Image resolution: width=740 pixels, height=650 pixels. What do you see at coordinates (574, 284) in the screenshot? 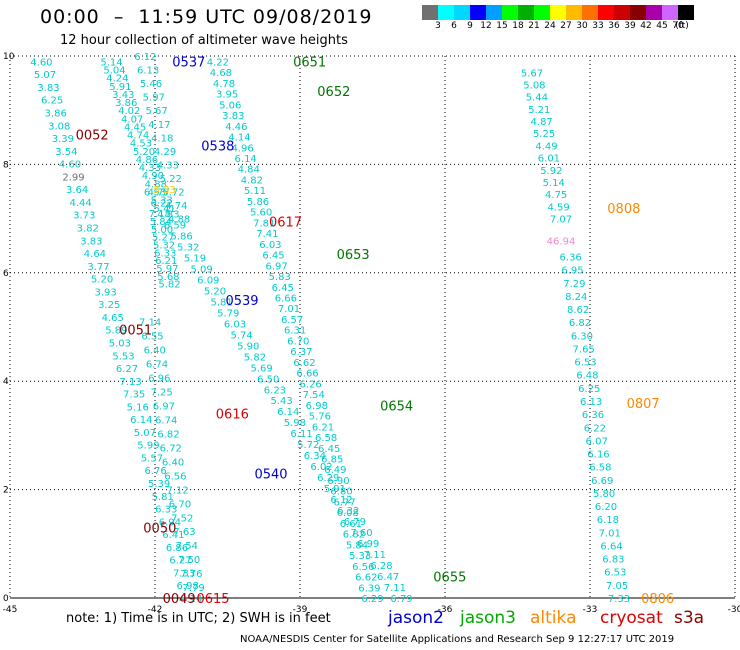
I see `wave-height-value: 7.29` at bounding box center [574, 284].